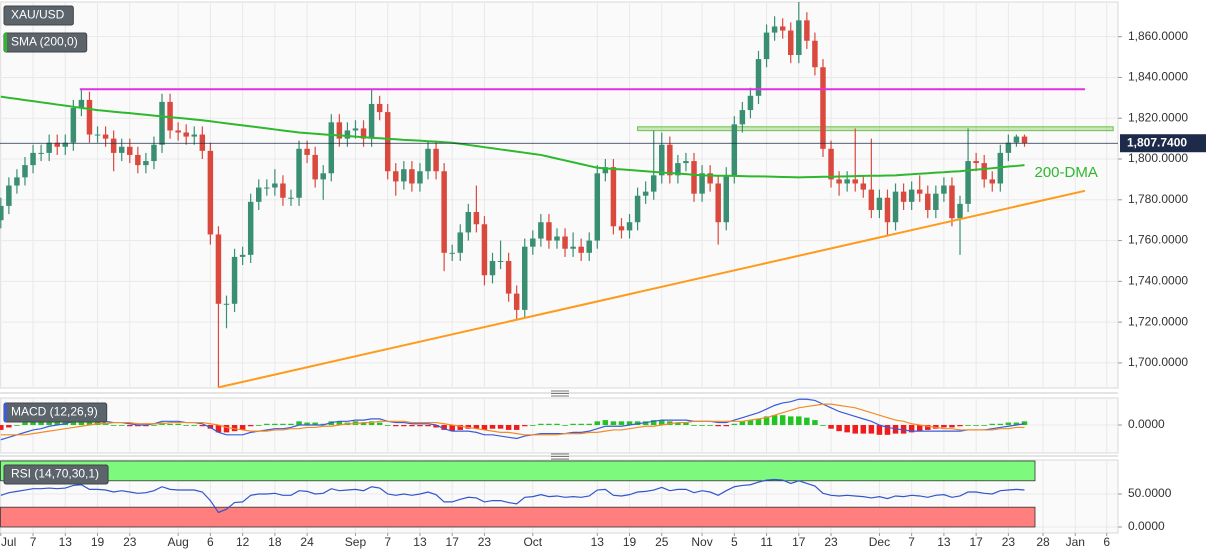 Image resolution: width=1207 pixels, height=555 pixels. I want to click on y-tick-label: 0.0000, so click(1146, 424).